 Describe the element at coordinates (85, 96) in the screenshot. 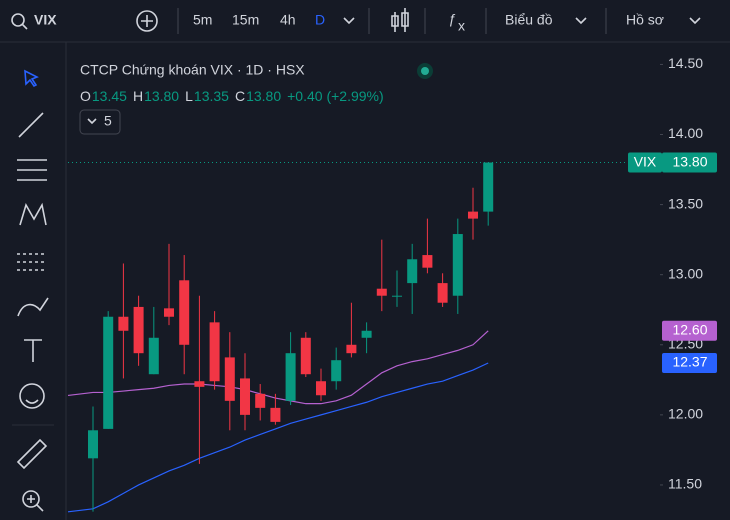

I see `ohlc-key: O` at that location.